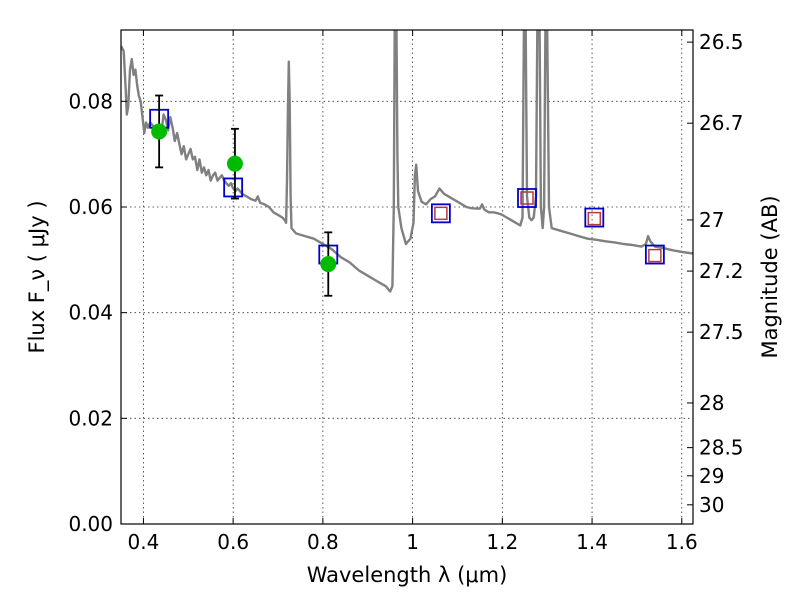  Describe the element at coordinates (721, 332) in the screenshot. I see `mag-tick-label: 27.5` at that location.